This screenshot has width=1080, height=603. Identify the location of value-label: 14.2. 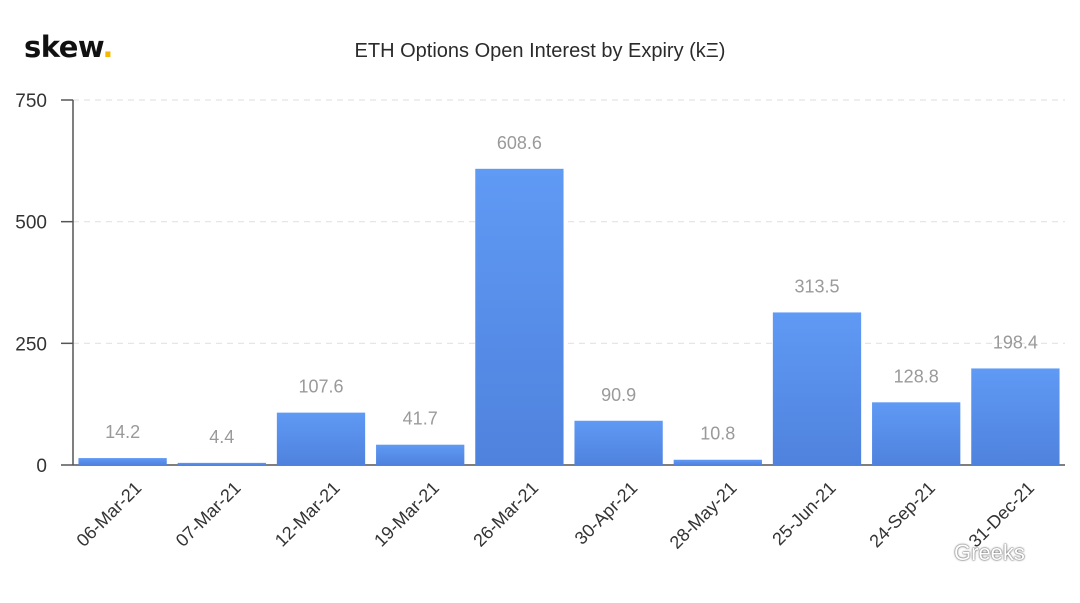
(122, 432).